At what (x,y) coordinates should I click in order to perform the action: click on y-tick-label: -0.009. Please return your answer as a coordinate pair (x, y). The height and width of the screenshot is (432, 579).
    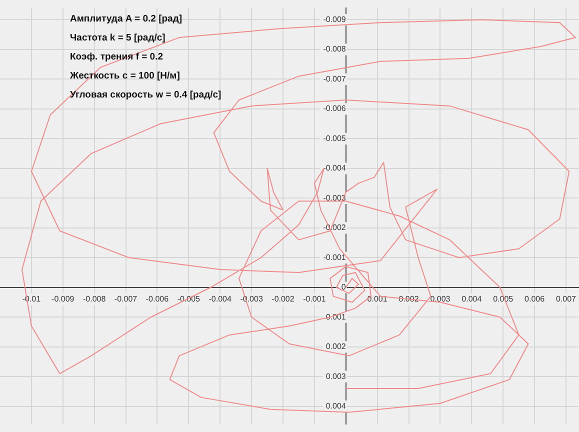
    Looking at the image, I should click on (334, 19).